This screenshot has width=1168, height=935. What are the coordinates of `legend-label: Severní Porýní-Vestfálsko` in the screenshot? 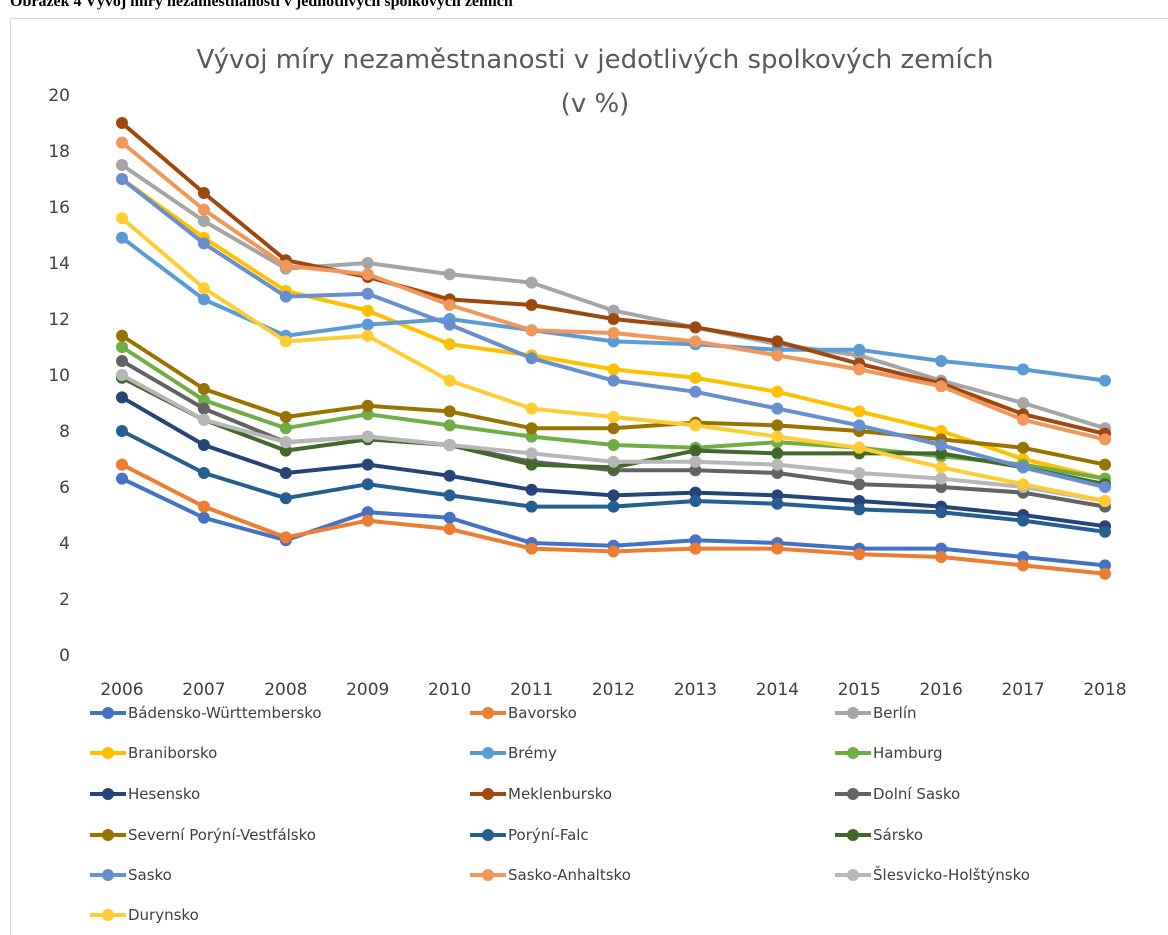 It's located at (222, 835).